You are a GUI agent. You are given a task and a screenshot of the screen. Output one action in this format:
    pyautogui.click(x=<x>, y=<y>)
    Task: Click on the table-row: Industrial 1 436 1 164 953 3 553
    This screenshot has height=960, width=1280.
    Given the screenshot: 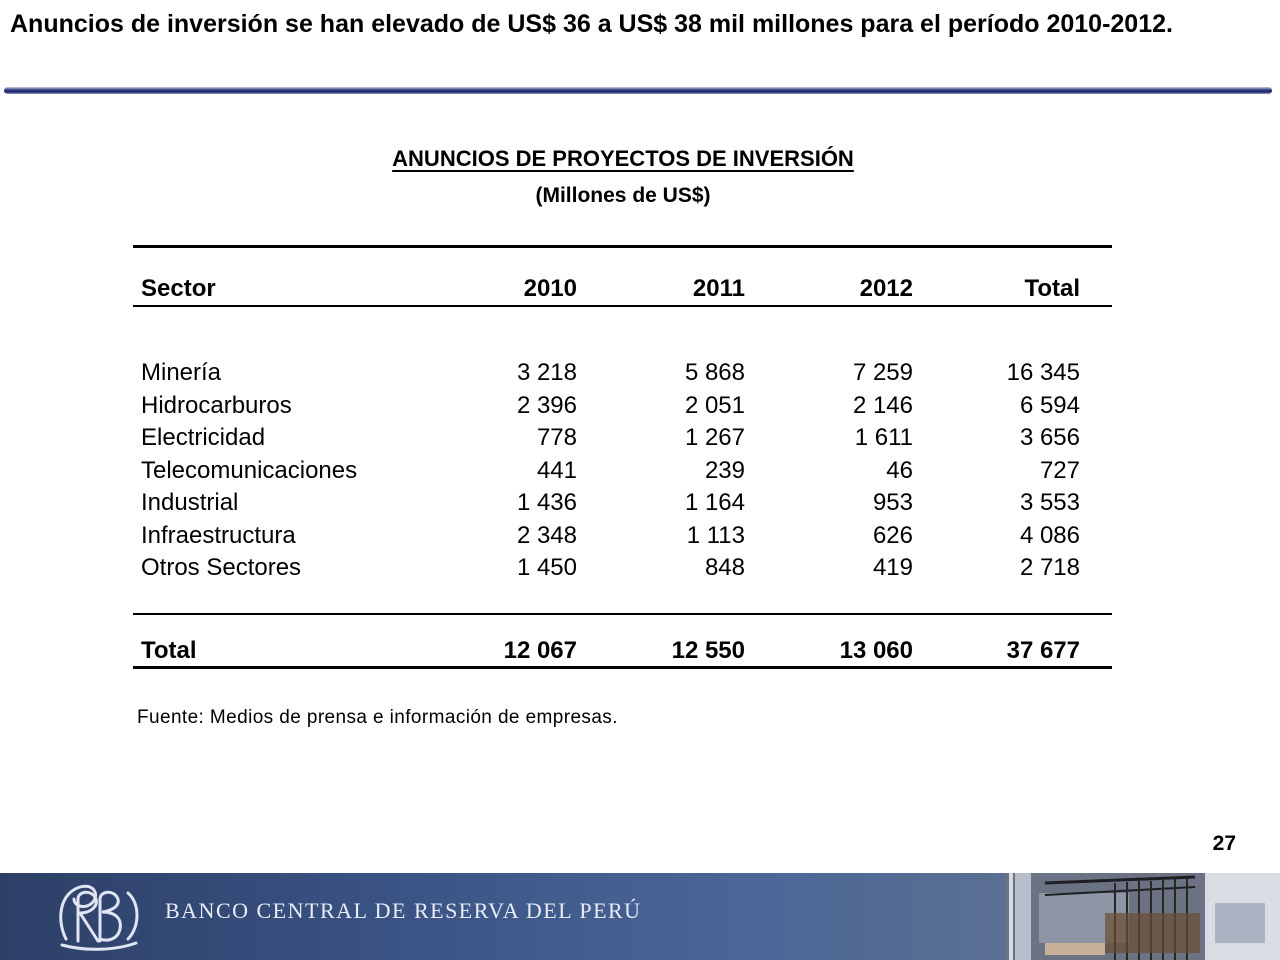 What is the action you would take?
    pyautogui.click(x=622, y=503)
    